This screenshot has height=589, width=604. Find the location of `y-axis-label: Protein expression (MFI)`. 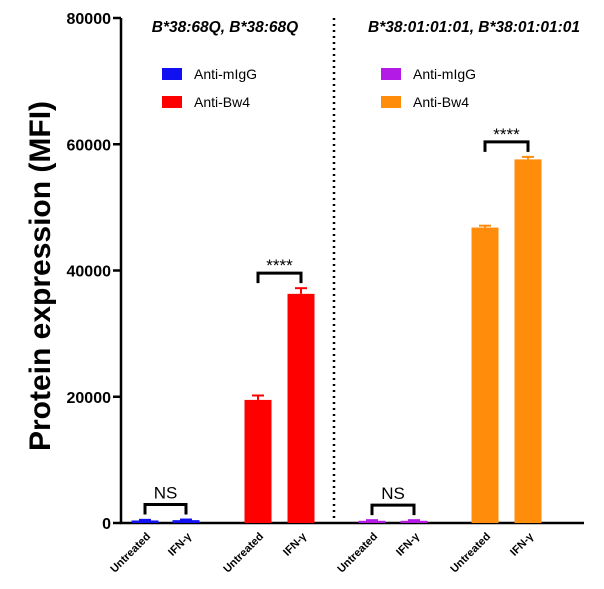

y-axis-label: Protein expression (MFI) is located at coordinates (40, 276).